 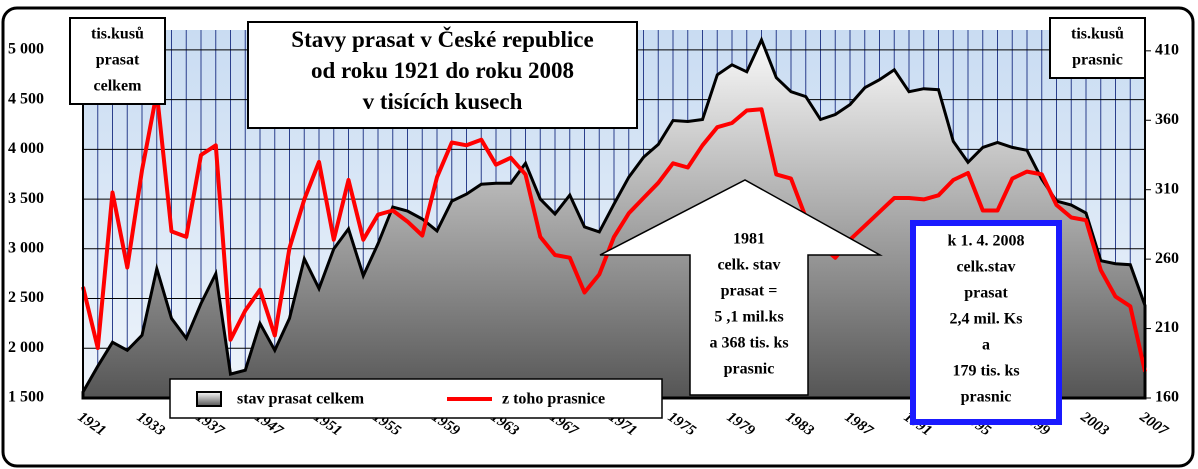 What do you see at coordinates (986, 345) in the screenshot?
I see `annotation-text: a` at bounding box center [986, 345].